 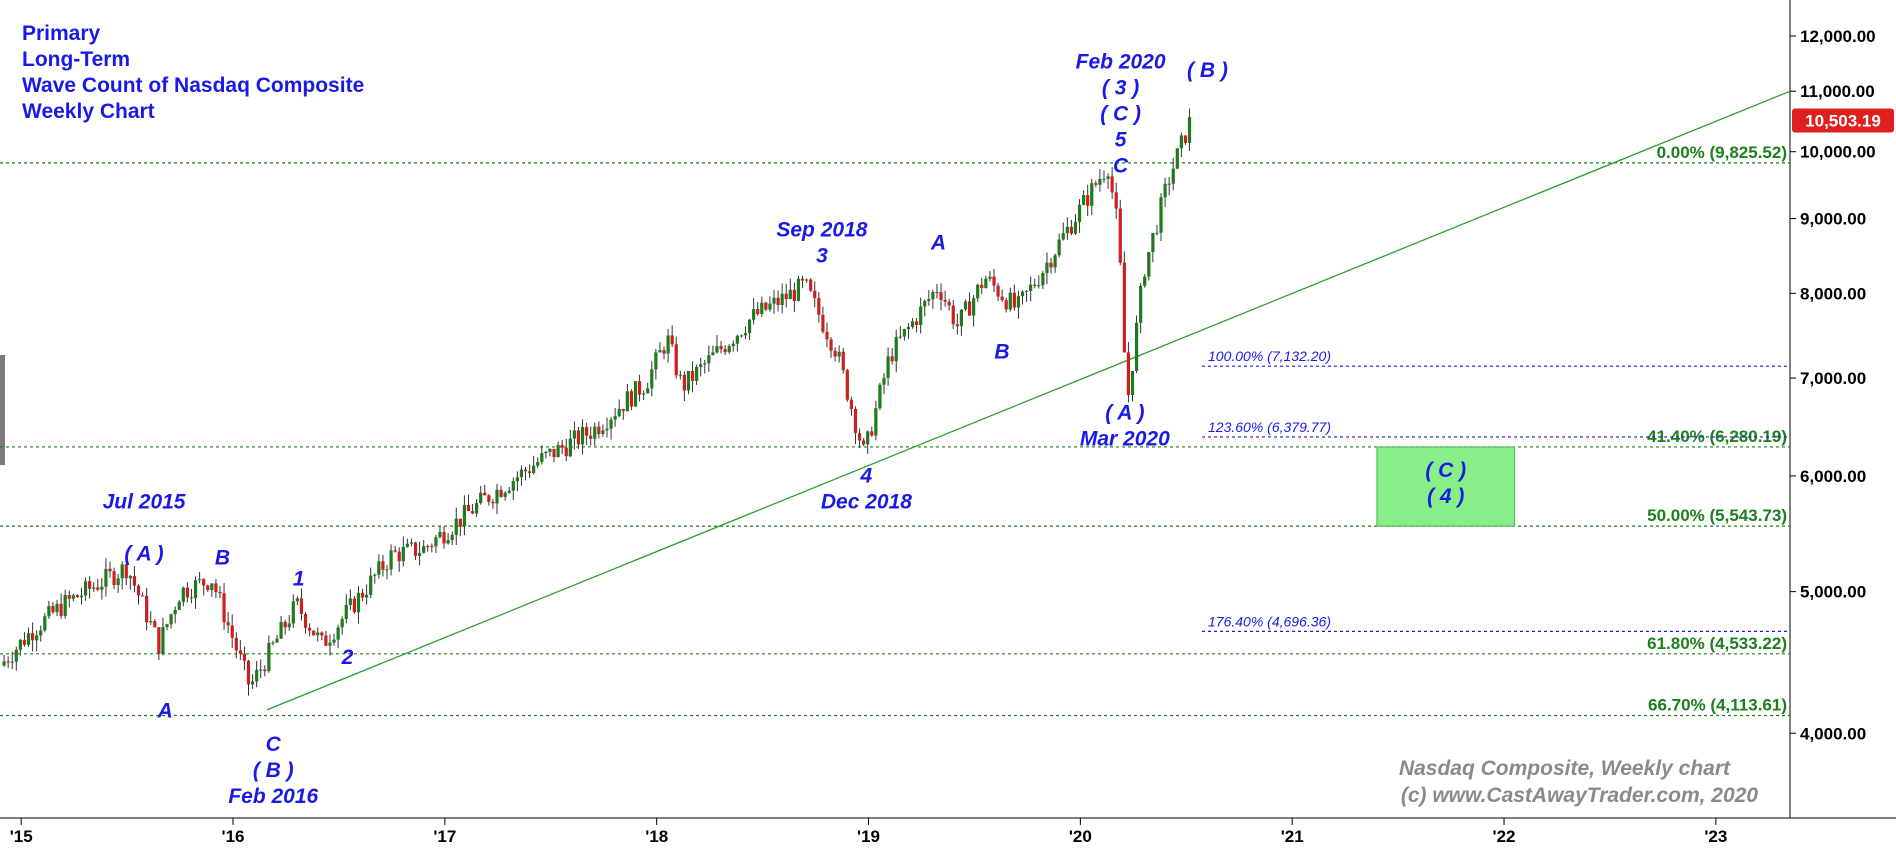 I want to click on wave-label: Feb 2016, so click(x=273, y=796).